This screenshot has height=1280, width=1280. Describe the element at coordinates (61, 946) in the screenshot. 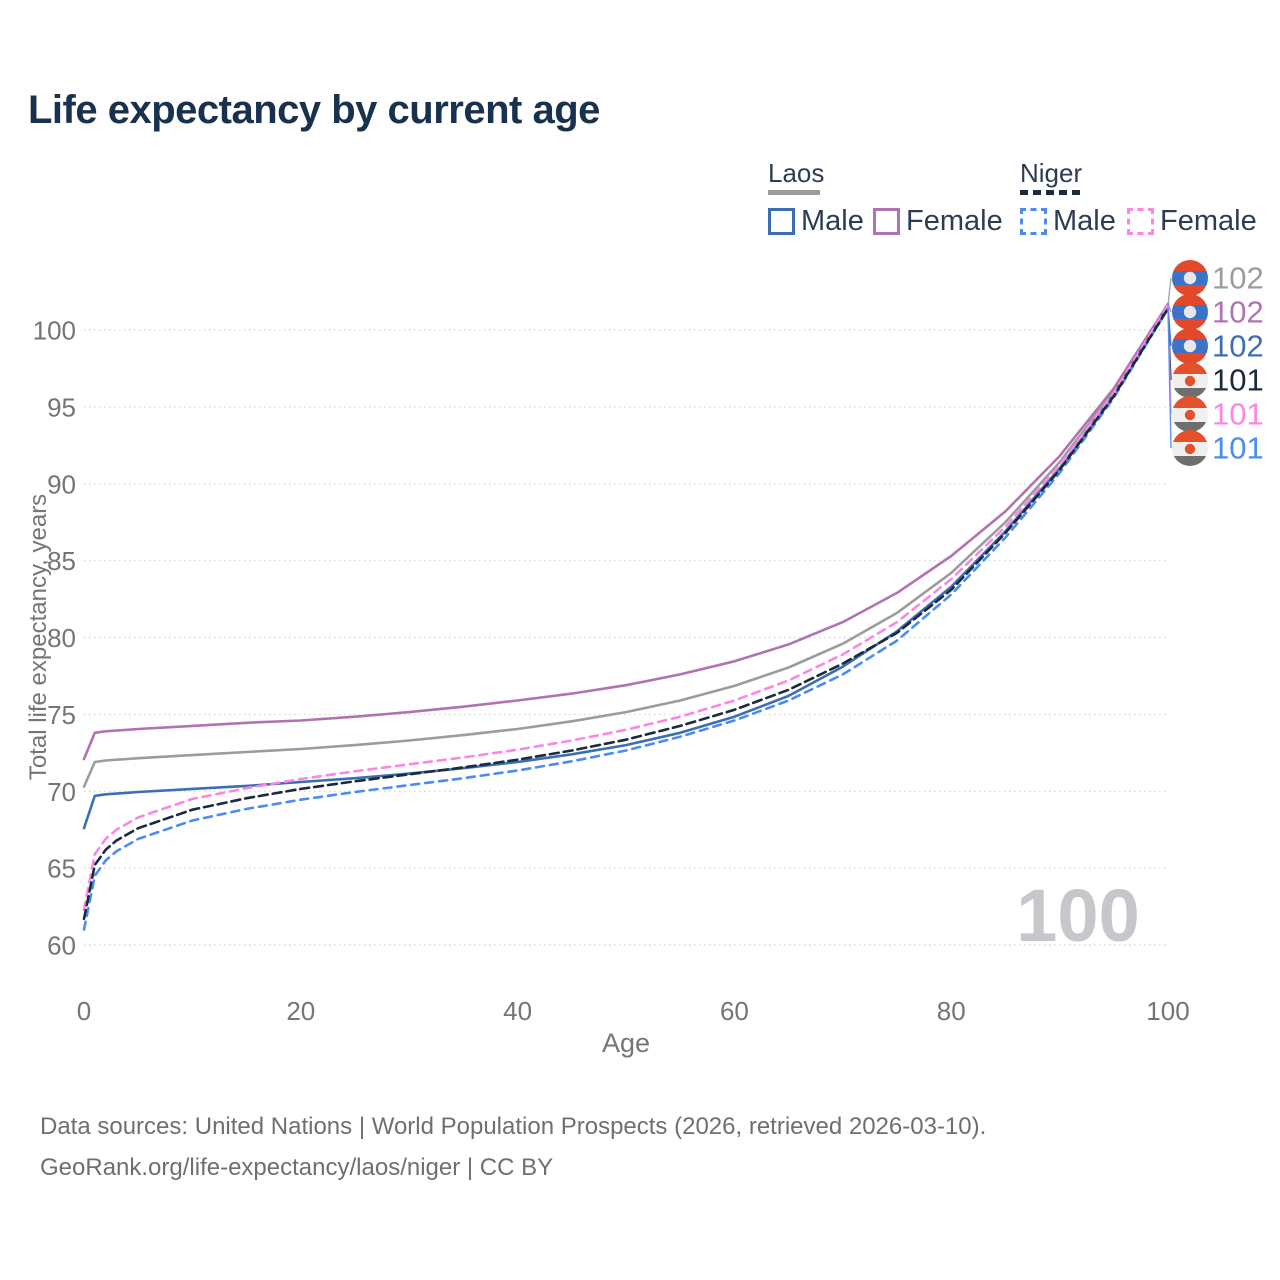

I see `y-tick-label: 60` at that location.